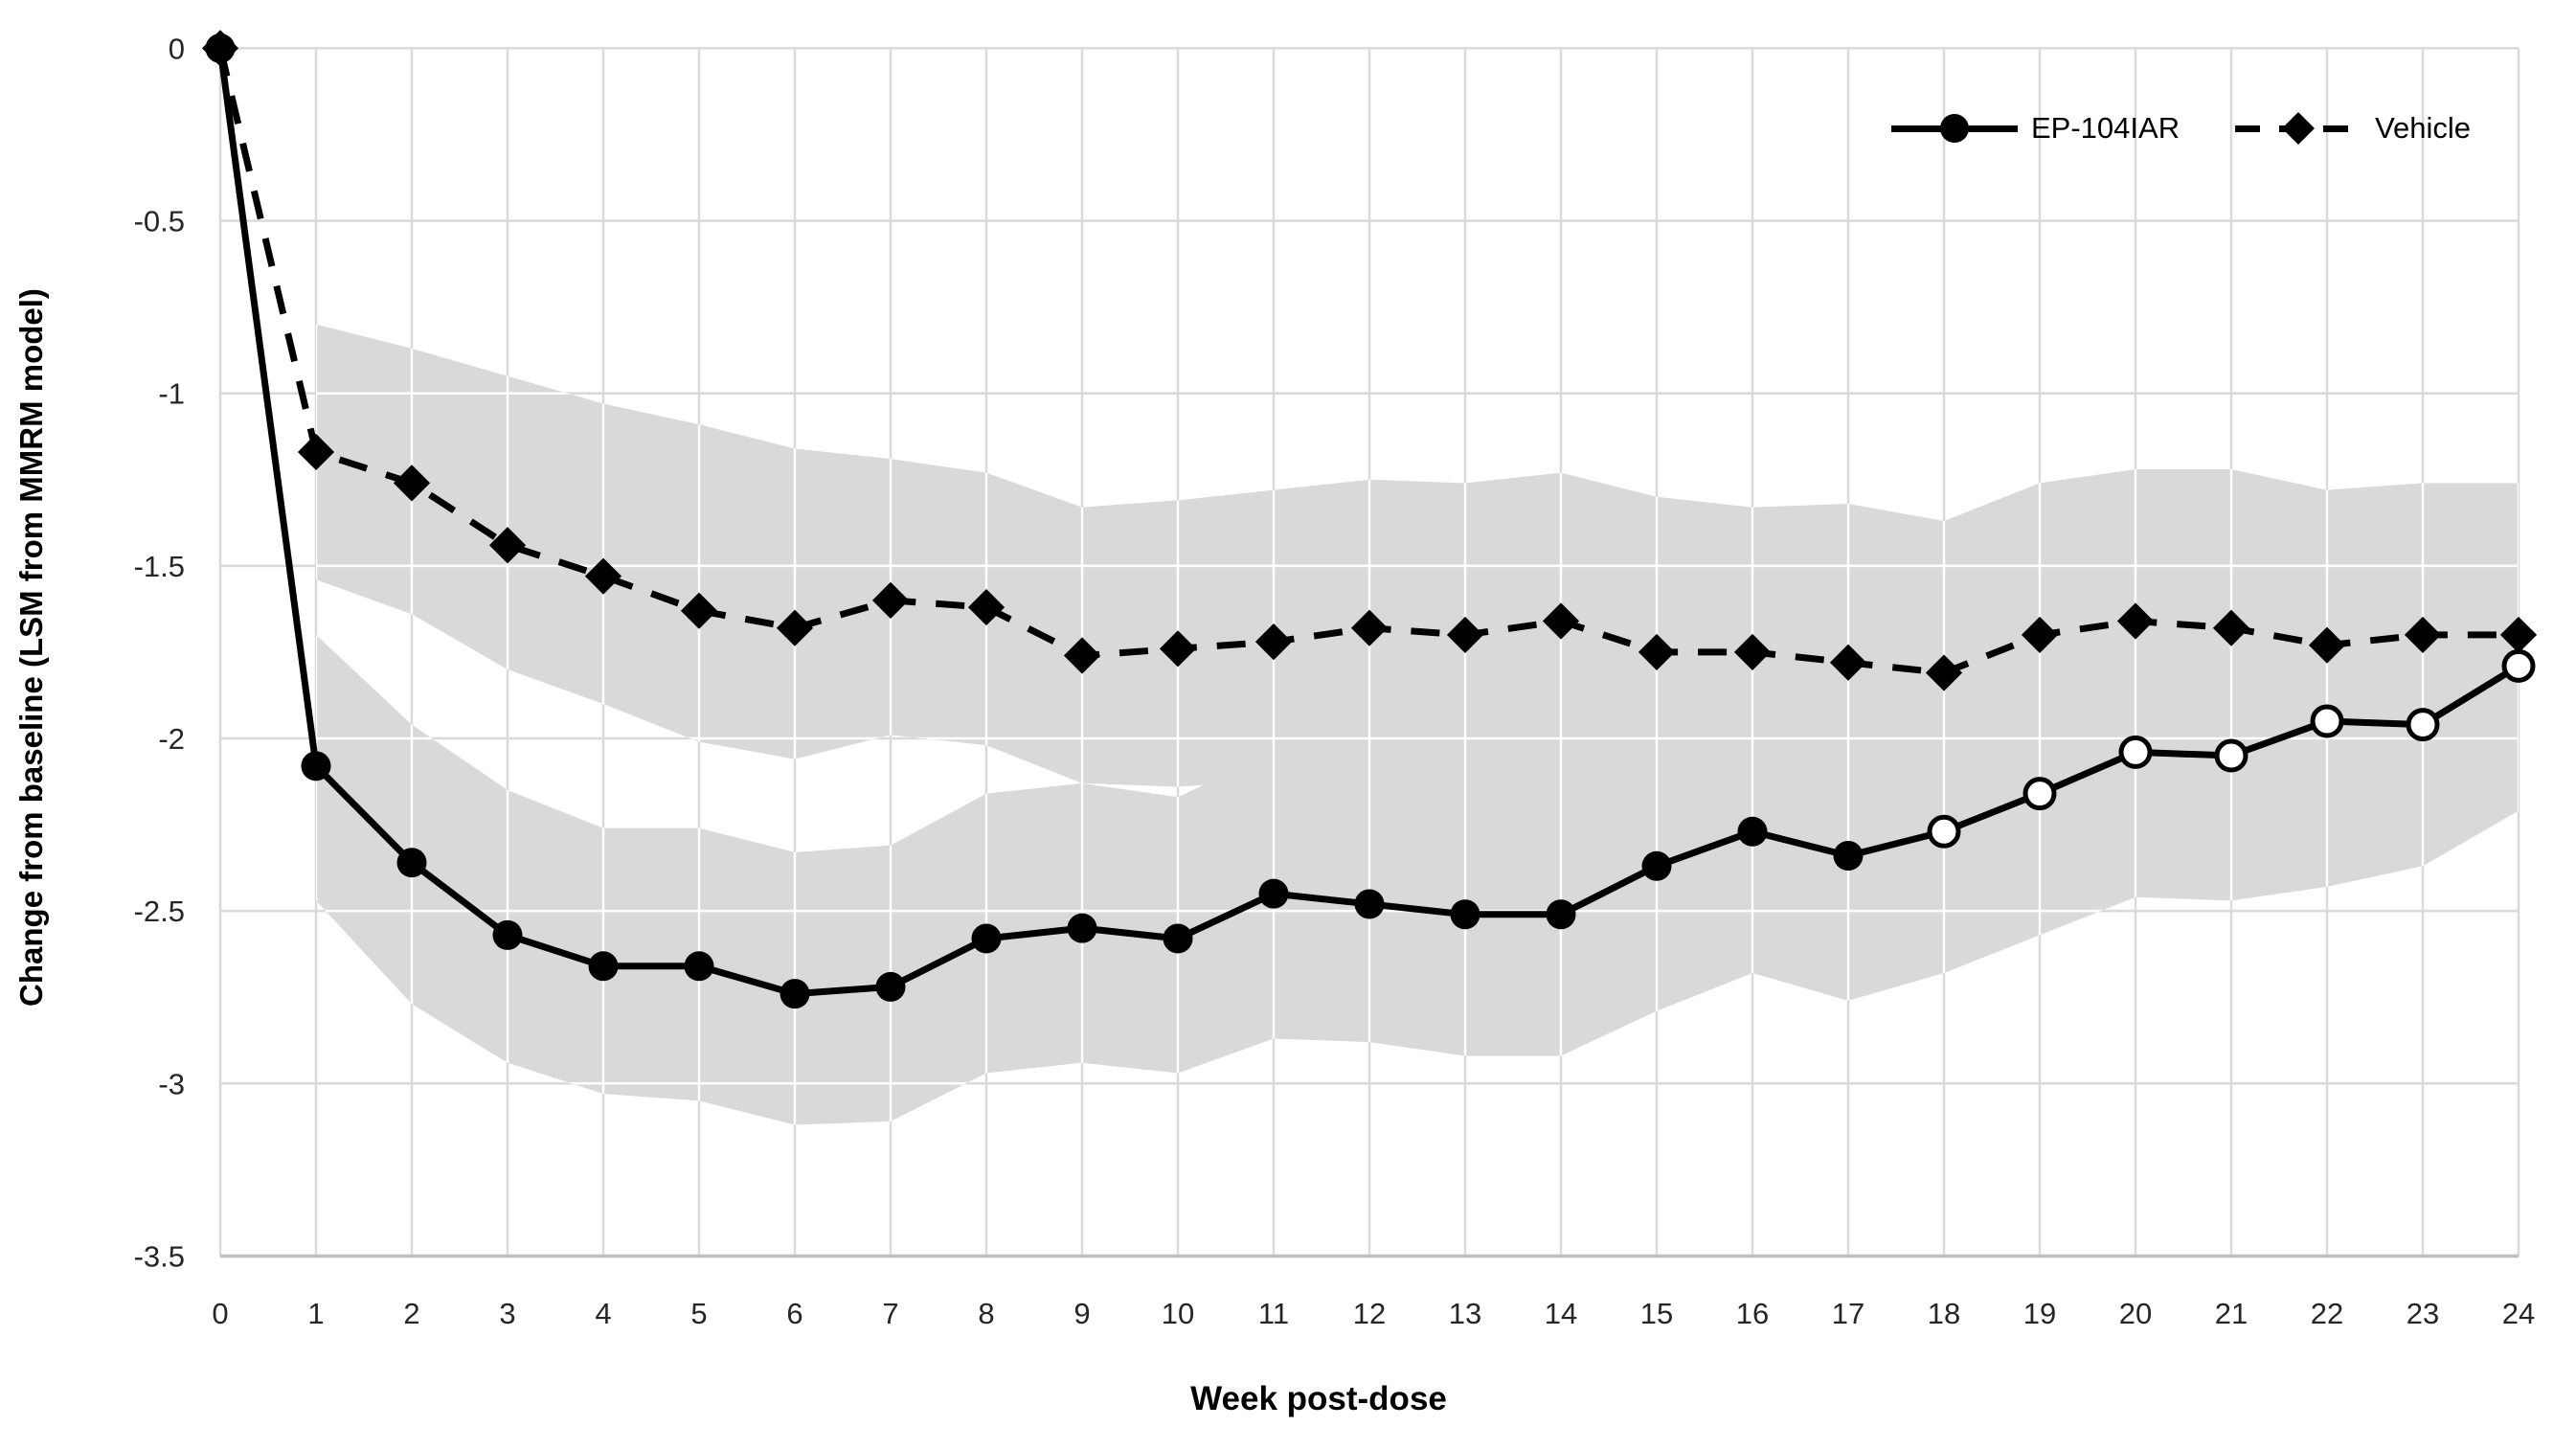  Describe the element at coordinates (159, 1256) in the screenshot. I see `y-tick-label: -3.5` at that location.